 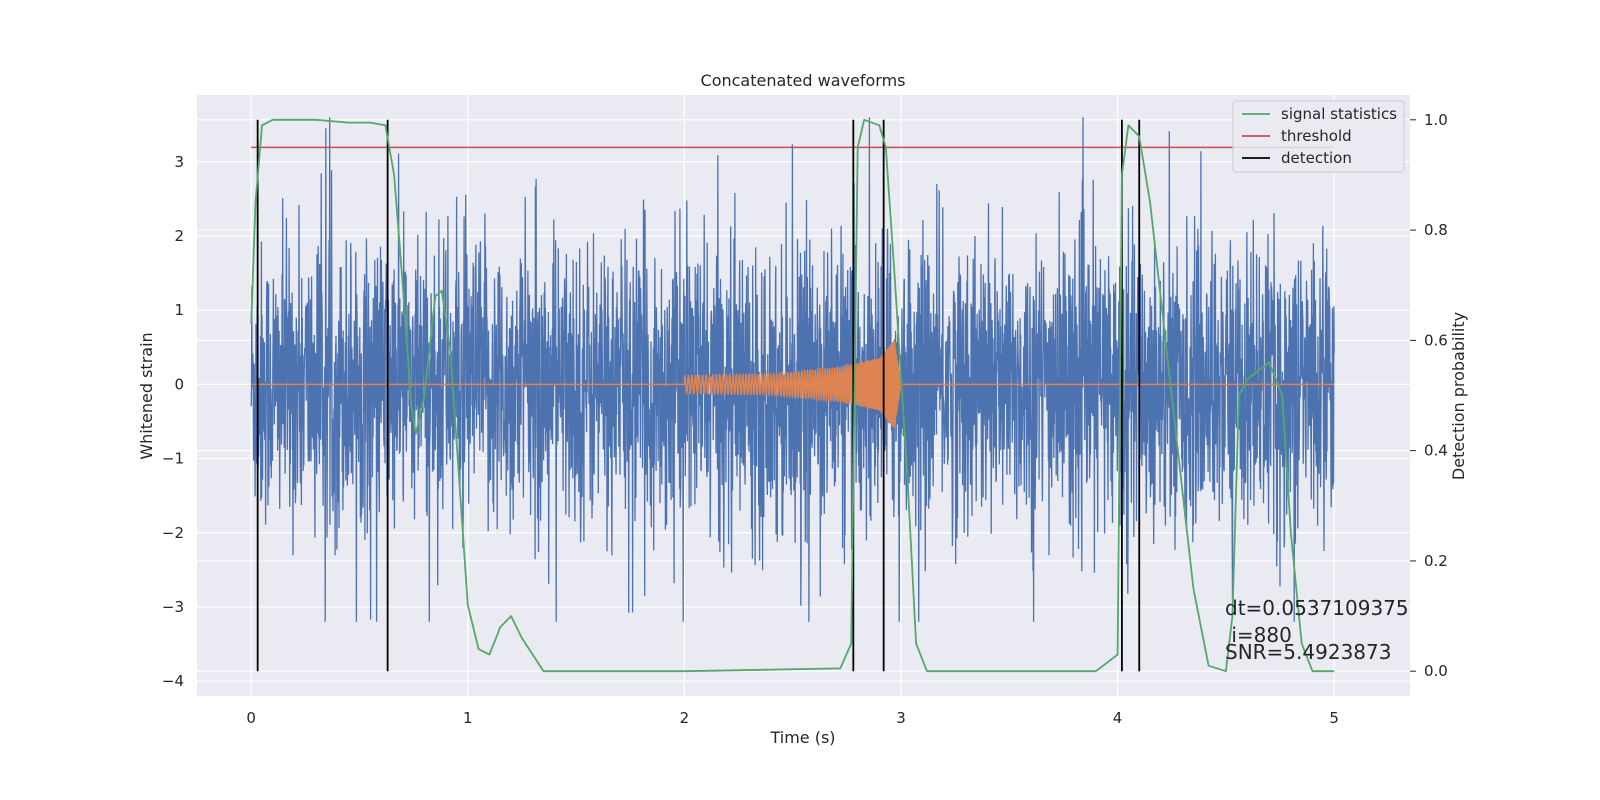 What do you see at coordinates (1436, 451) in the screenshot?
I see `y-right-tick-label: 0.4` at bounding box center [1436, 451].